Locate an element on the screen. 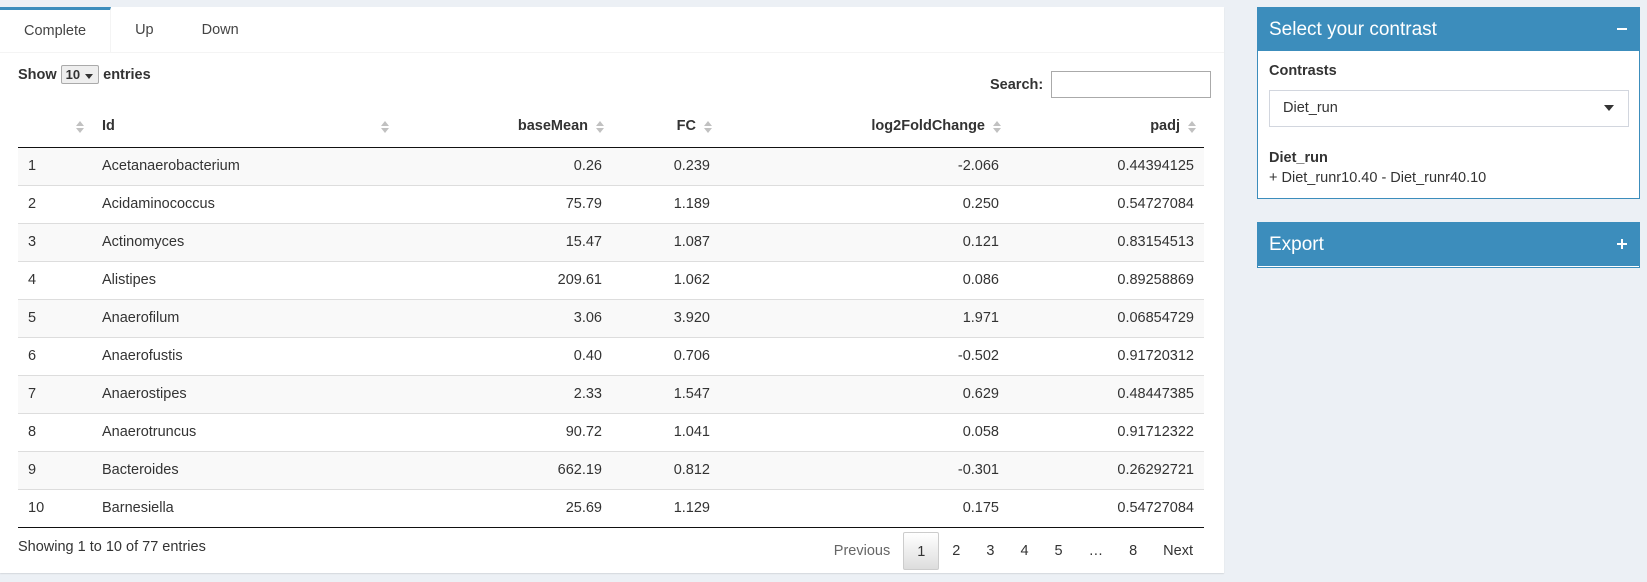 This screenshot has height=582, width=1647. table-cell: 1.087 is located at coordinates (666, 241).